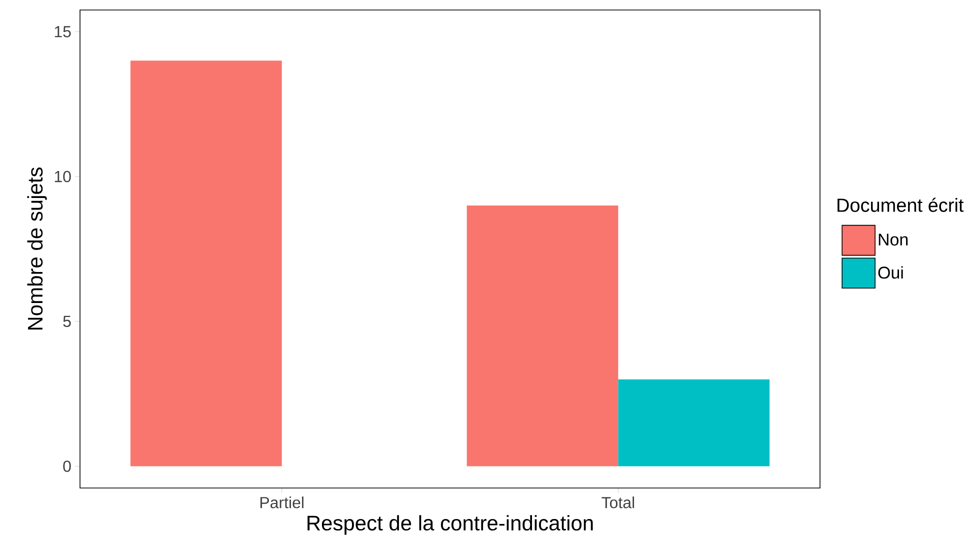  I want to click on y-tick-label: 5, so click(67, 321).